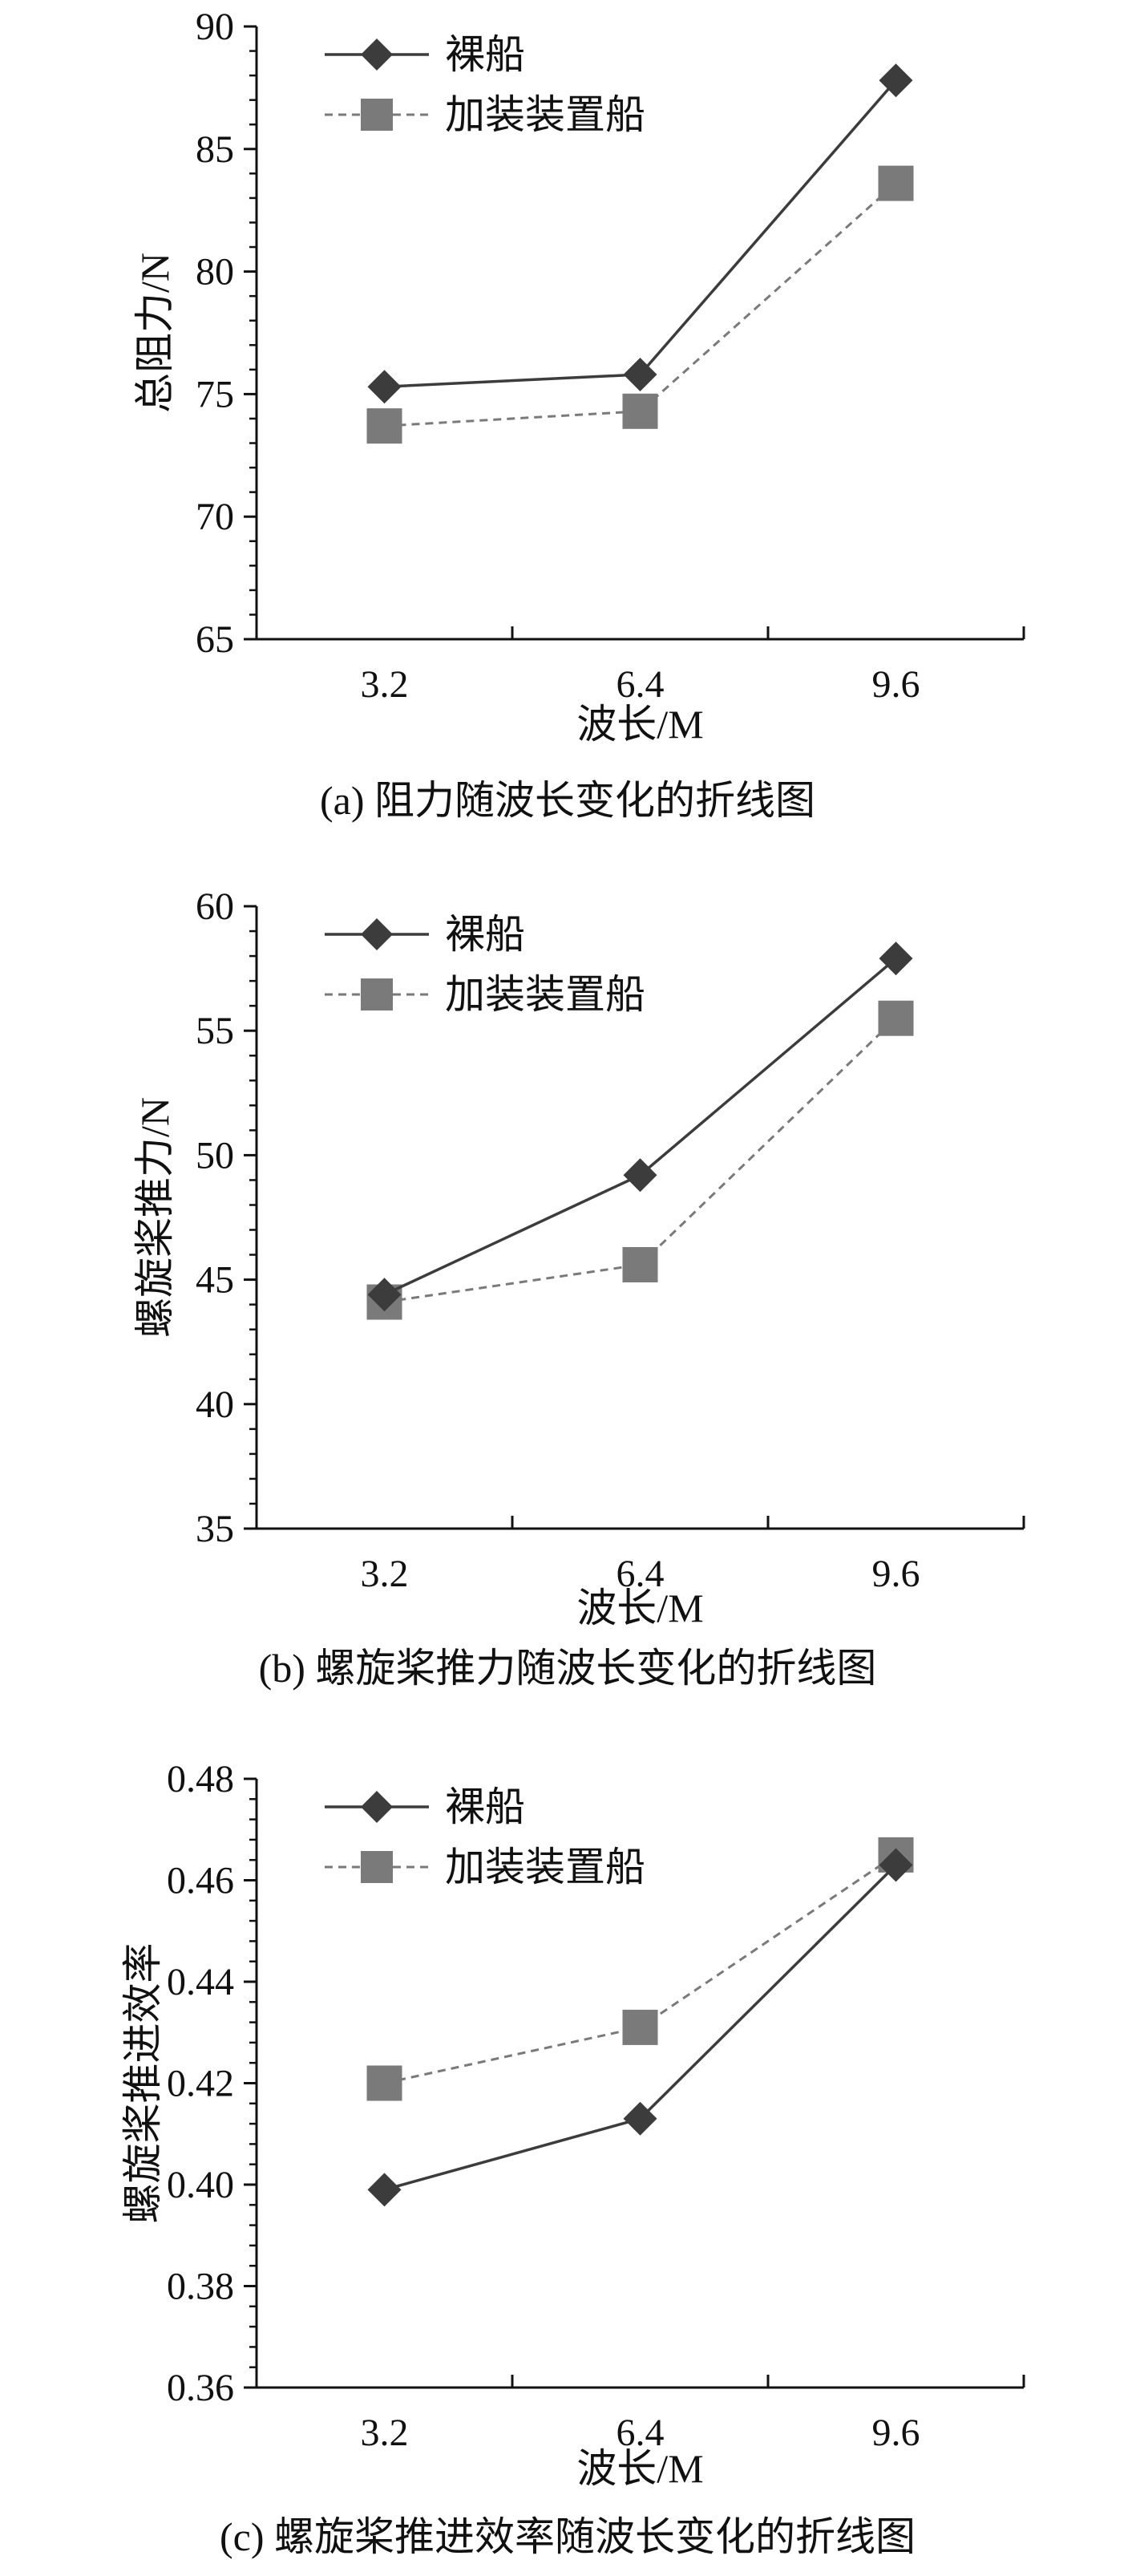  I want to click on y-tick-label: 70, so click(215, 517).